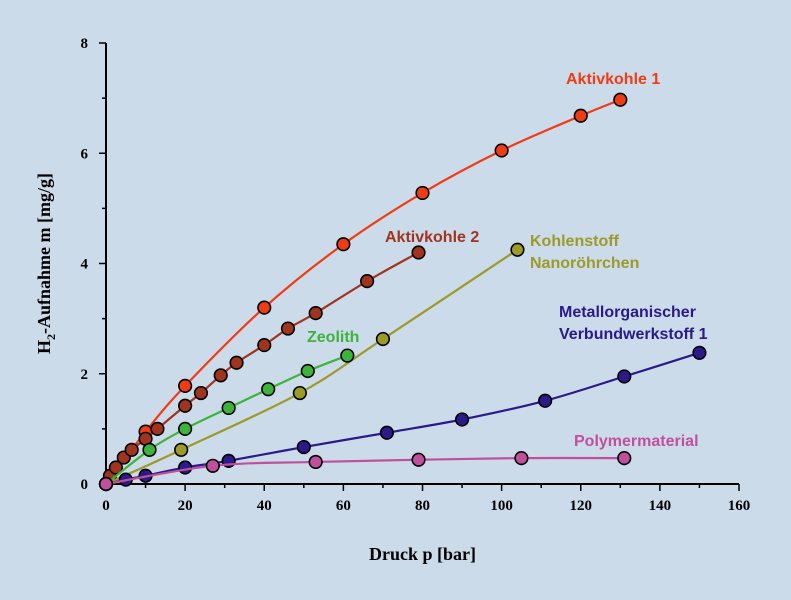 The width and height of the screenshot is (791, 600). Describe the element at coordinates (185, 506) in the screenshot. I see `x-tick-label: 20` at that location.